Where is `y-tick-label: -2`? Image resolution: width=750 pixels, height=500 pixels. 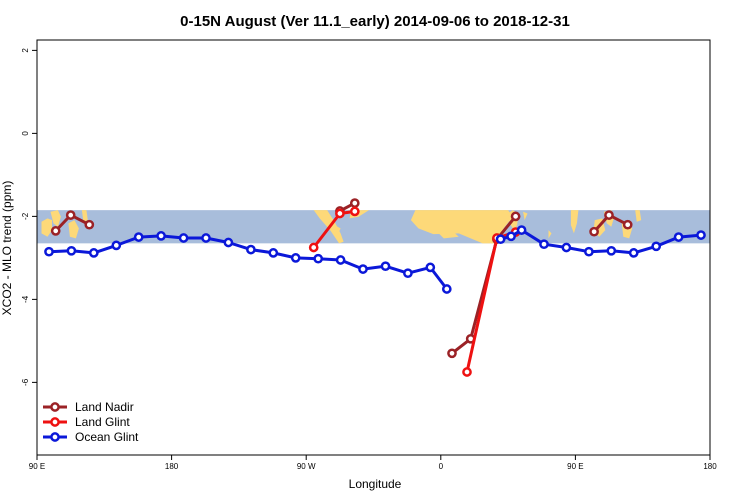 y-tick-label: -2 is located at coordinates (25, 216).